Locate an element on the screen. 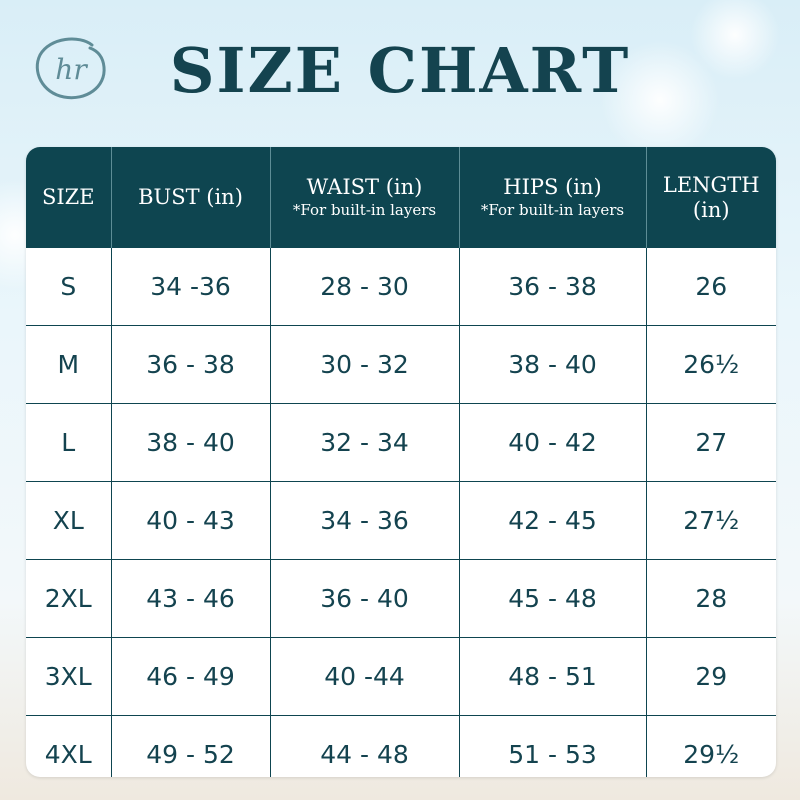 The height and width of the screenshot is (800, 800). table-row: M 36 - 38 30 - 32 38 - 40 26½ is located at coordinates (401, 364).